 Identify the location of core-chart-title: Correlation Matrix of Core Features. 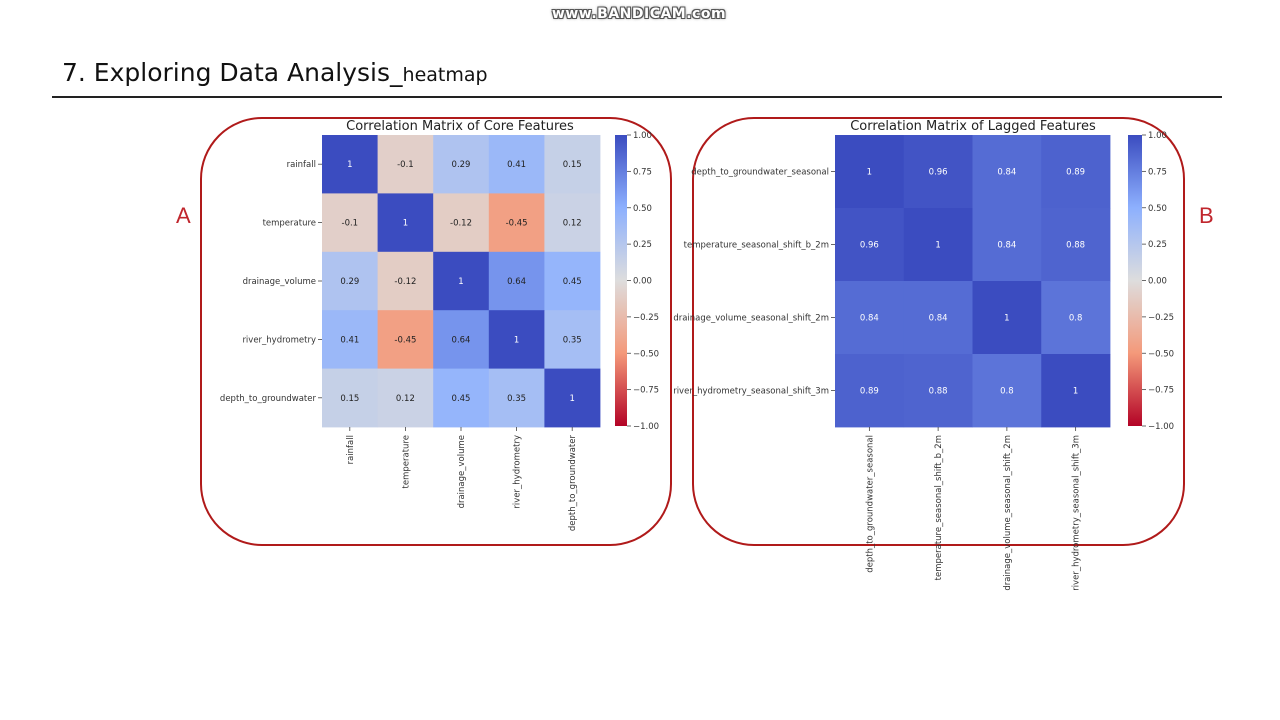
(460, 126).